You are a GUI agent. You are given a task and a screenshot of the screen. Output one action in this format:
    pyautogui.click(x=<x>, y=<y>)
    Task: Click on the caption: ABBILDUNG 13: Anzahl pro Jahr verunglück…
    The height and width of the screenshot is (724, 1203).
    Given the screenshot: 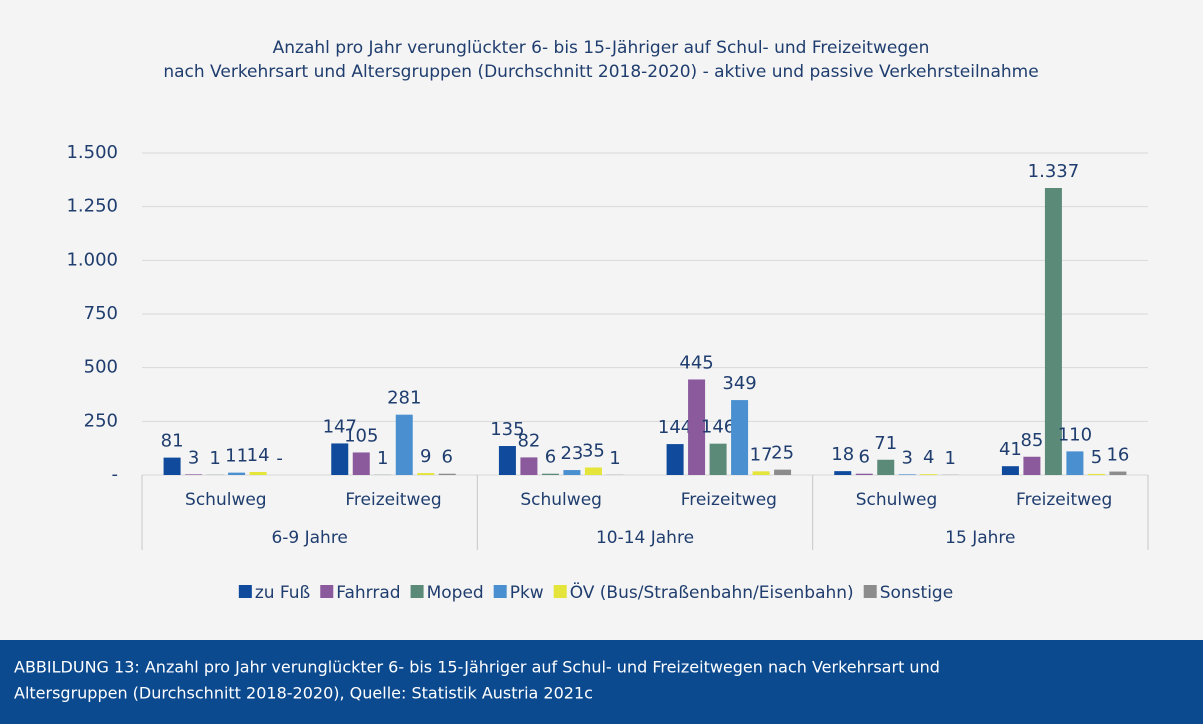 What is the action you would take?
    pyautogui.click(x=477, y=667)
    